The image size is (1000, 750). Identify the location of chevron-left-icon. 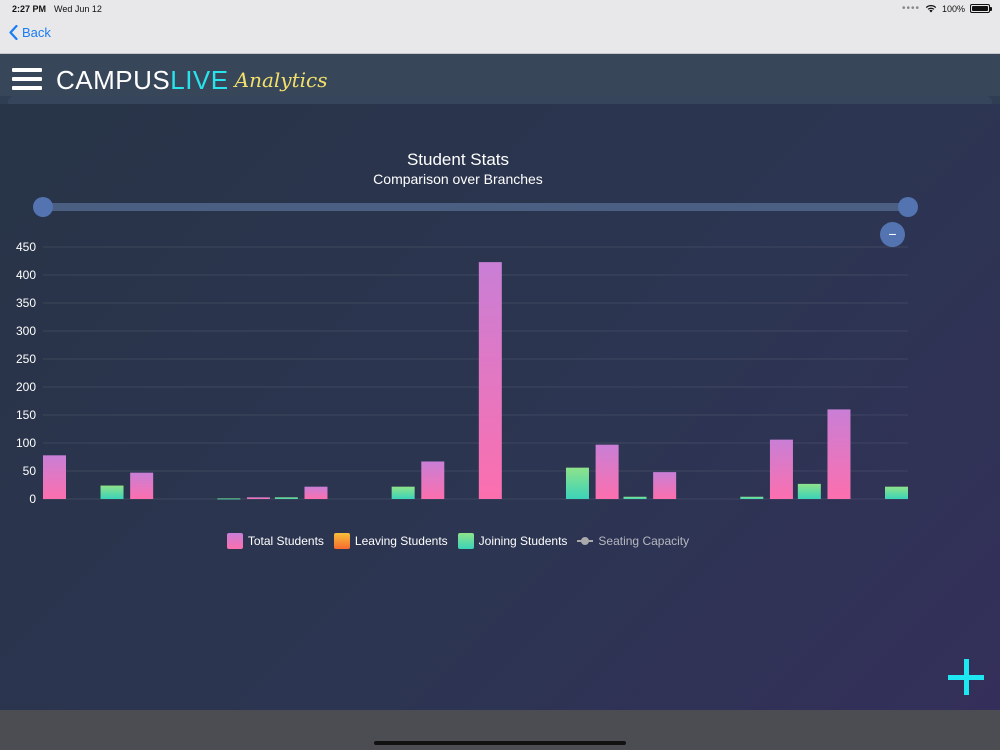
(13, 32).